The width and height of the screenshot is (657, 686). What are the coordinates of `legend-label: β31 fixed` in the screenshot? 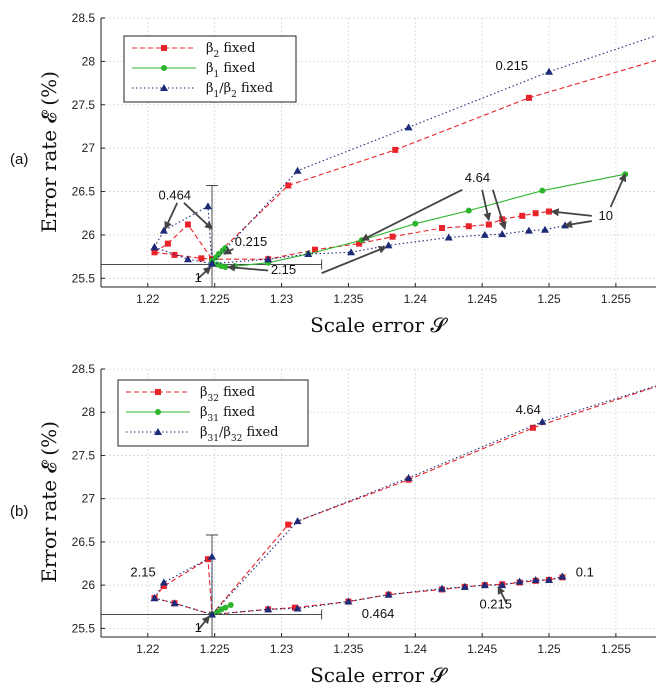 It's located at (227, 414).